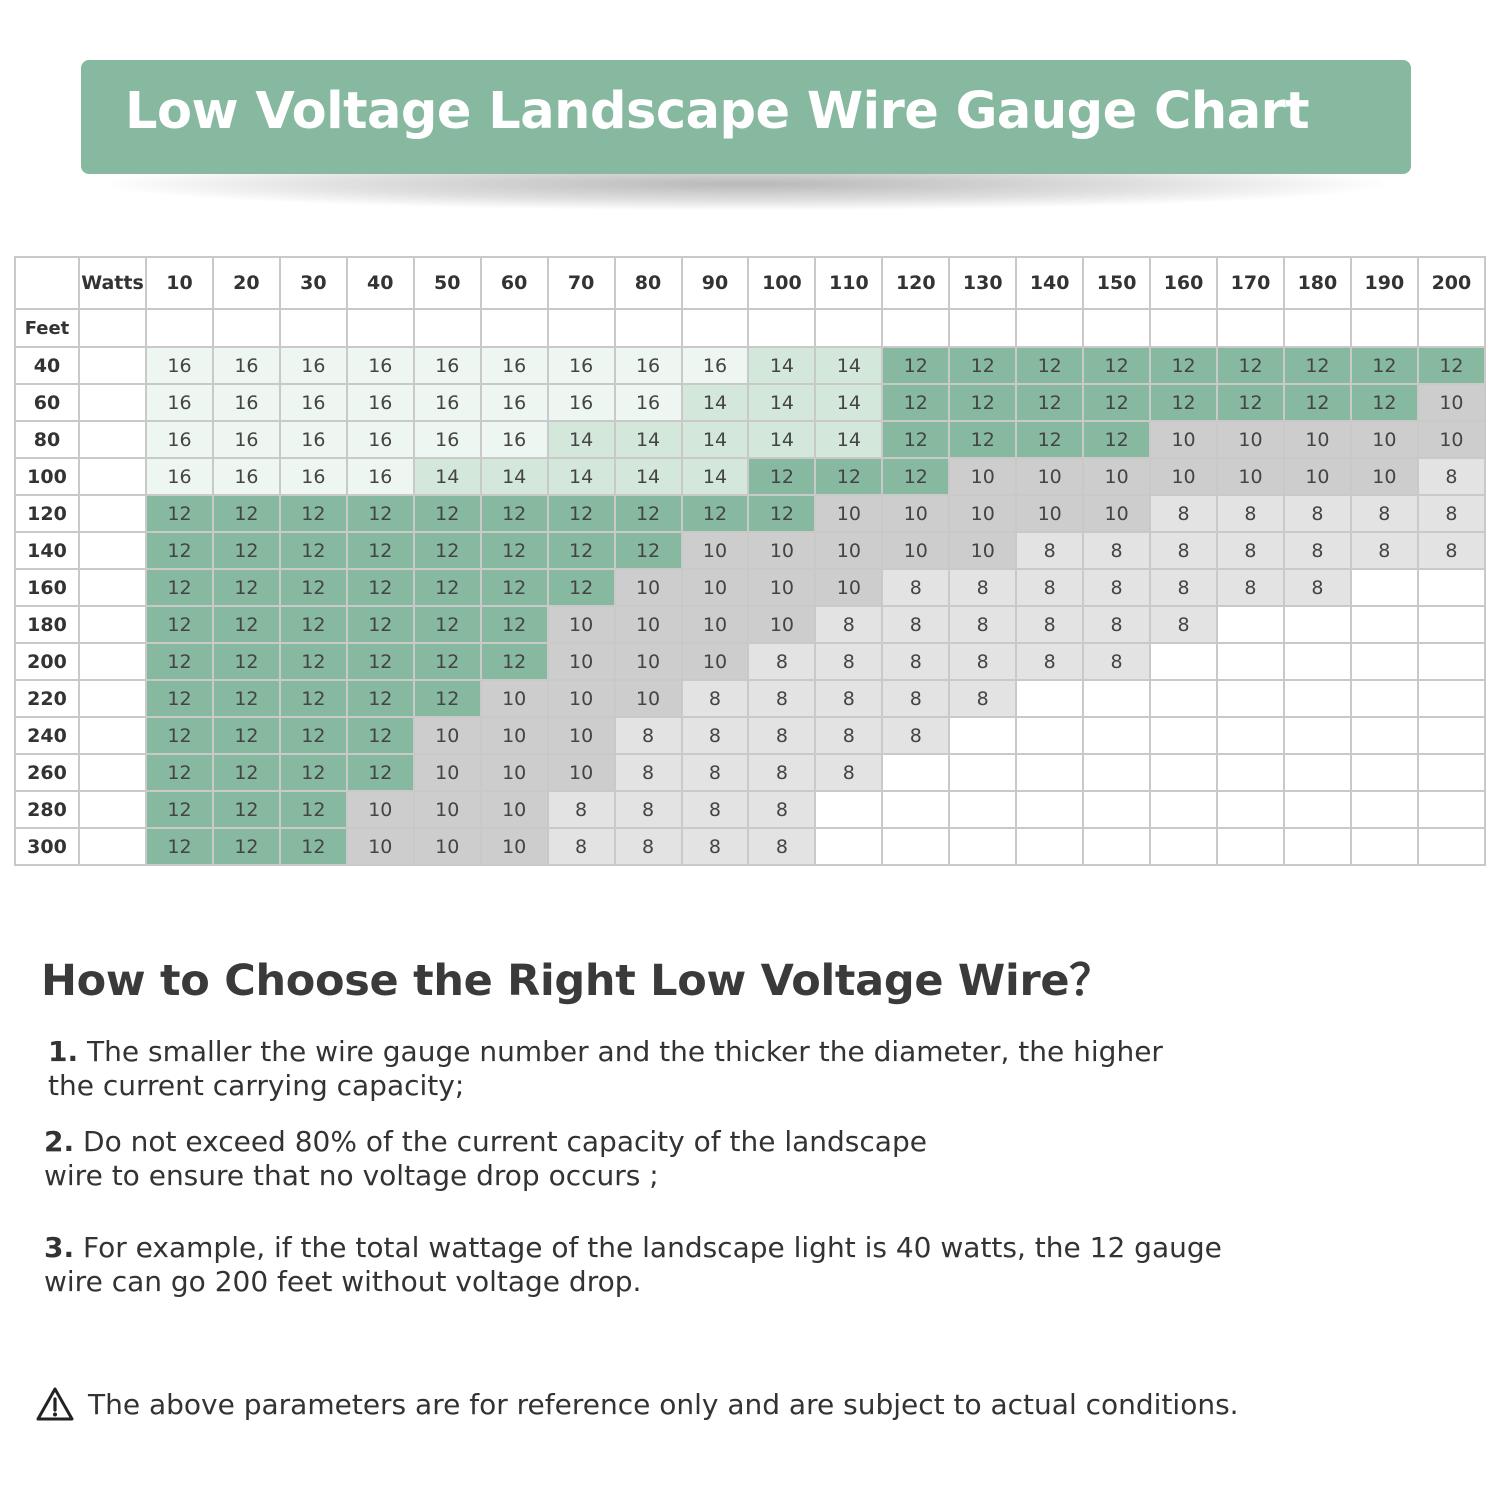 Image resolution: width=1500 pixels, height=1500 pixels. What do you see at coordinates (514, 283) in the screenshot?
I see `watts-header-cell: 60` at bounding box center [514, 283].